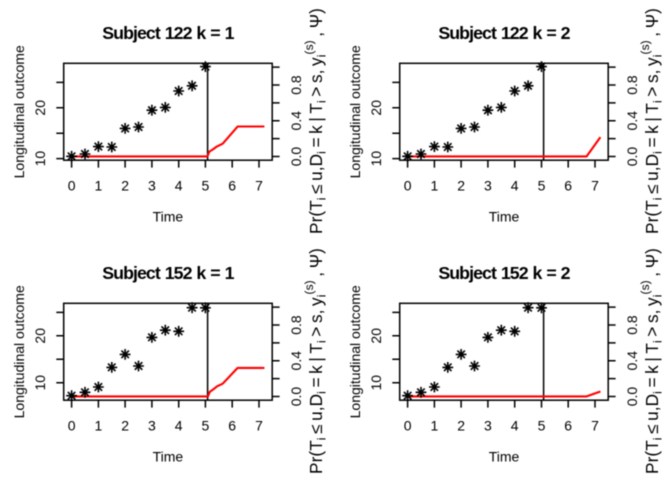 The image size is (672, 480). I want to click on svg-text: Subject 122 k = 1, so click(168, 33).